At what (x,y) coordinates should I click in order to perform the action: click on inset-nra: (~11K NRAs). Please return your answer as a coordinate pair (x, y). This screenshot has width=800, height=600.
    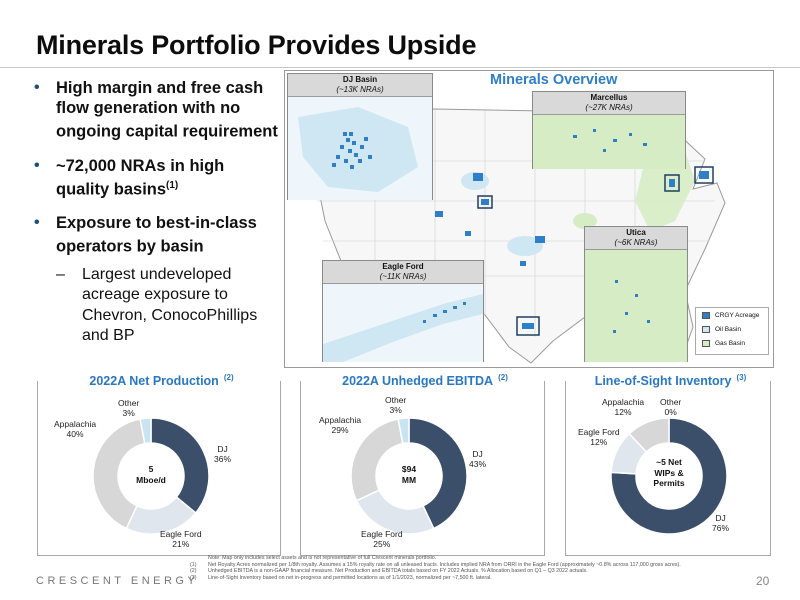
    Looking at the image, I should click on (403, 276).